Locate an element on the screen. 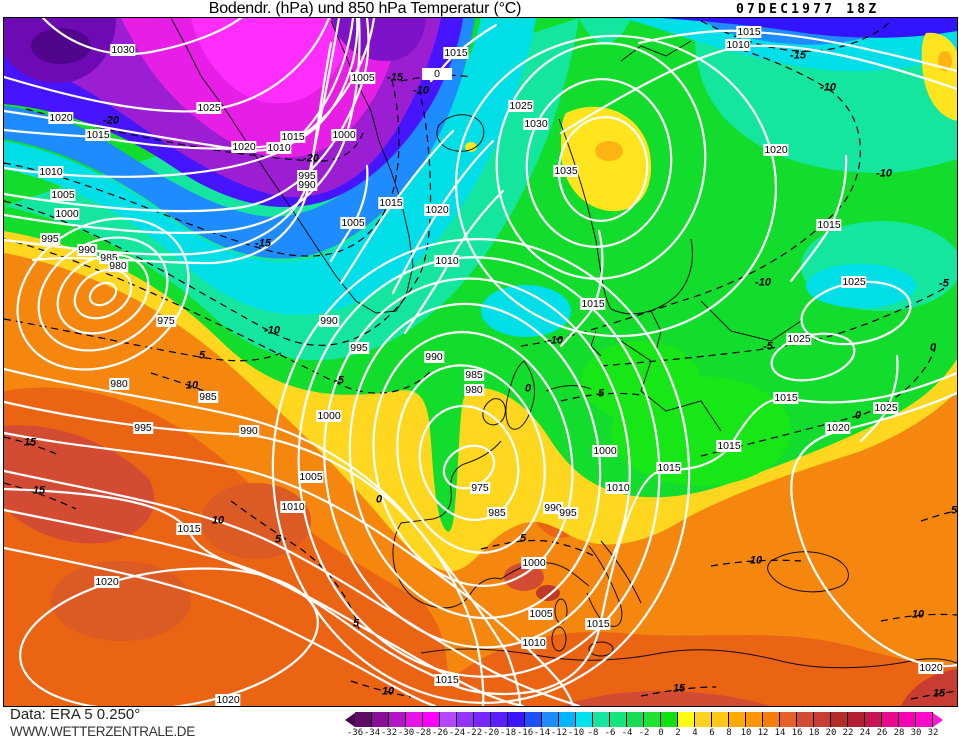 The height and width of the screenshot is (741, 959). colorbar-tick: 2 is located at coordinates (678, 733).